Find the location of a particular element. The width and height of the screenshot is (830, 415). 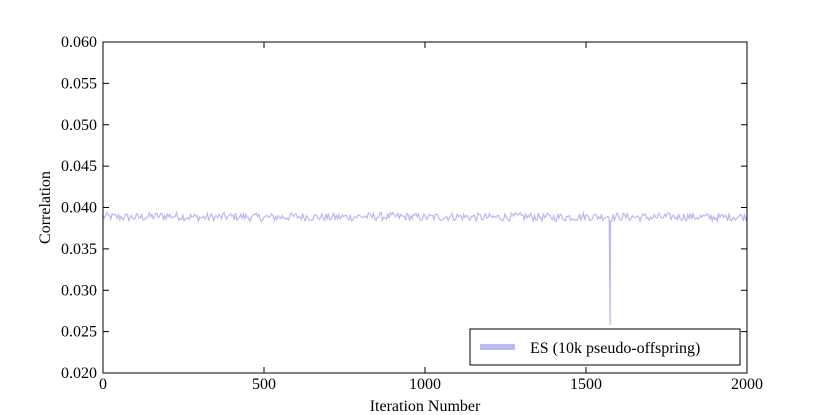

y-tick-label: 0.025 is located at coordinates (79, 332).